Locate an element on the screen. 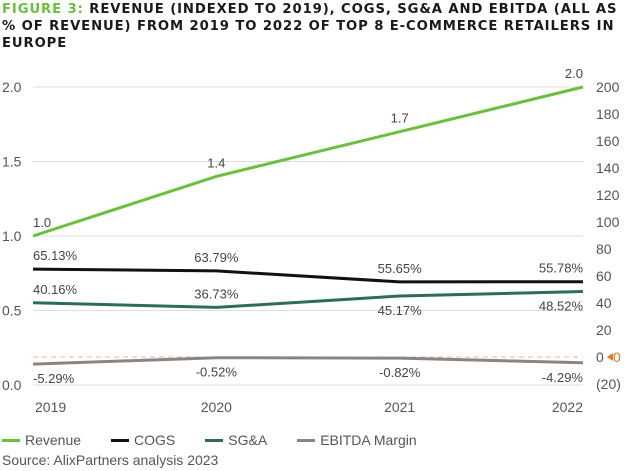 Image resolution: width=625 pixels, height=471 pixels. right-tick-label: 120 is located at coordinates (608, 195).